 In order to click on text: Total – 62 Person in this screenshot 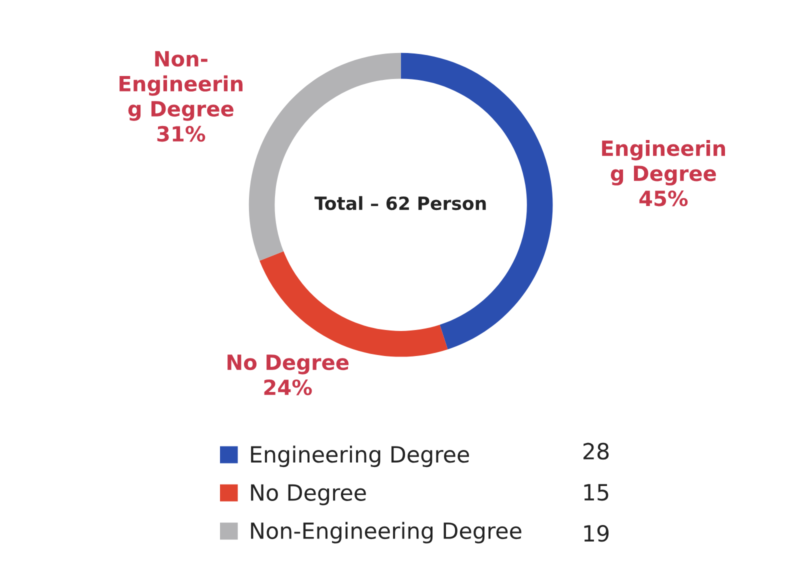, I will do `click(400, 203)`.